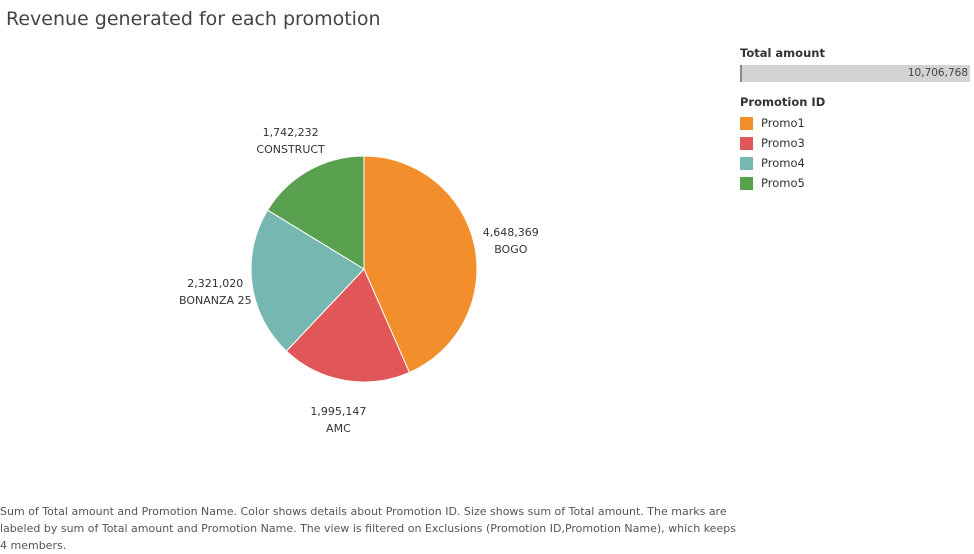 This screenshot has width=974, height=554. I want to click on size-legend-max-label: 10,706,768, so click(937, 73).